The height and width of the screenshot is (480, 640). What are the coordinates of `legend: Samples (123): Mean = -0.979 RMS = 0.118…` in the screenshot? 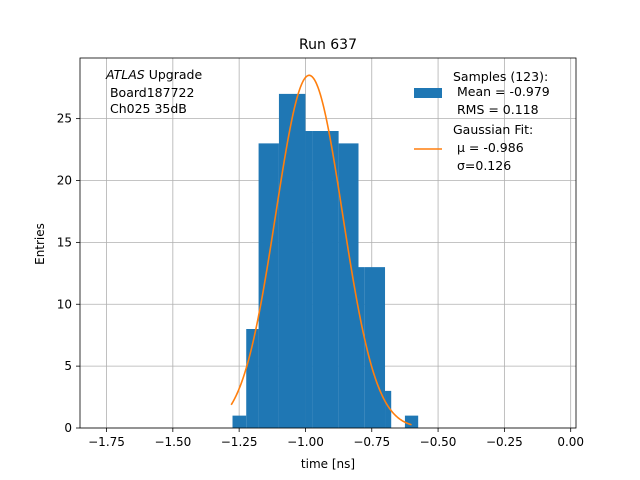 It's located at (482, 121).